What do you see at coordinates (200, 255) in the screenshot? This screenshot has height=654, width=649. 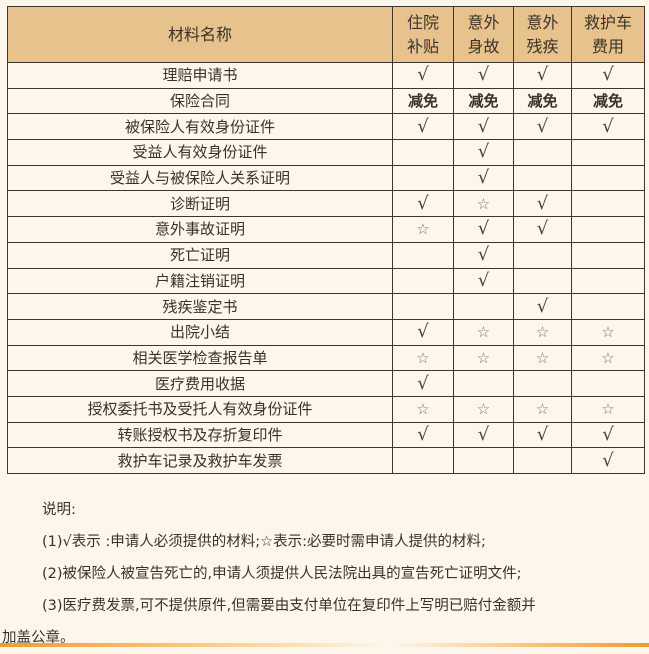 I see `material-name: 死亡证明` at bounding box center [200, 255].